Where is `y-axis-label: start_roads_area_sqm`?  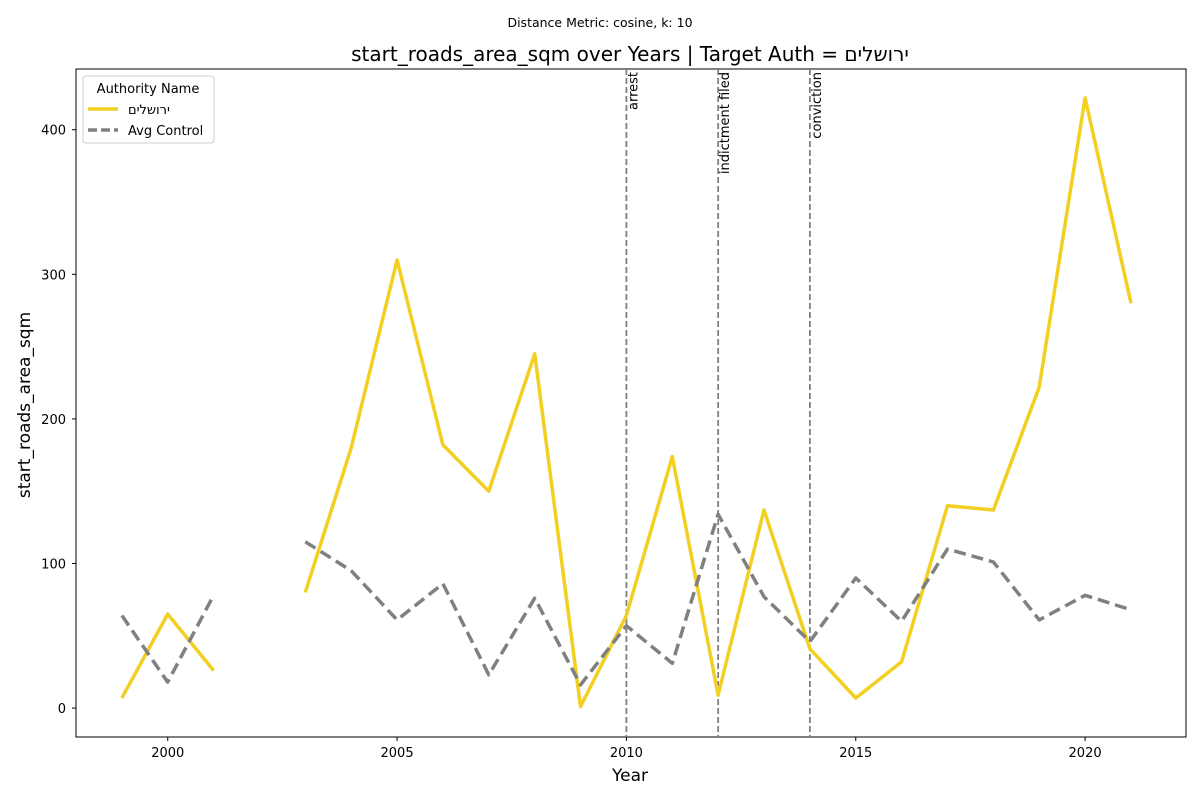 y-axis-label: start_roads_area_sqm is located at coordinates (25, 405).